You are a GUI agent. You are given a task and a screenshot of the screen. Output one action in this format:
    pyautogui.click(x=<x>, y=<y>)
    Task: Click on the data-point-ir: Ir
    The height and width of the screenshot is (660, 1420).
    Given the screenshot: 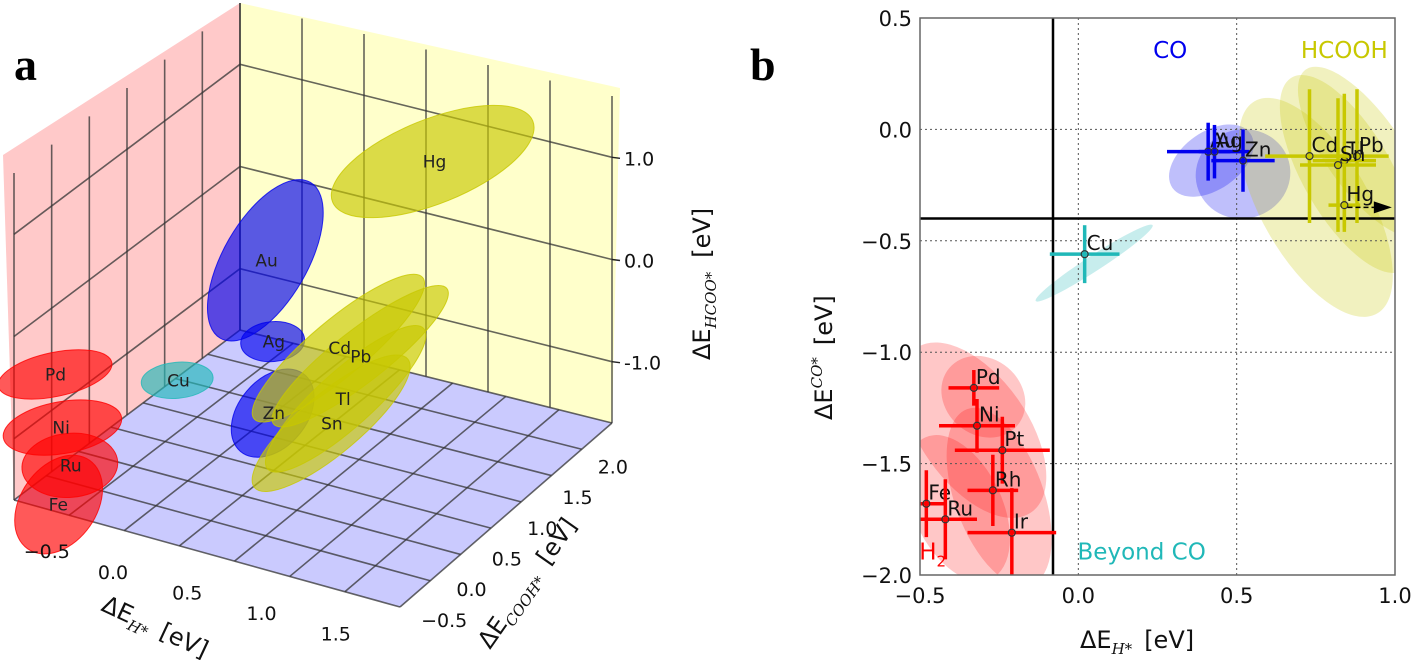 What is the action you would take?
    pyautogui.click(x=1012, y=531)
    